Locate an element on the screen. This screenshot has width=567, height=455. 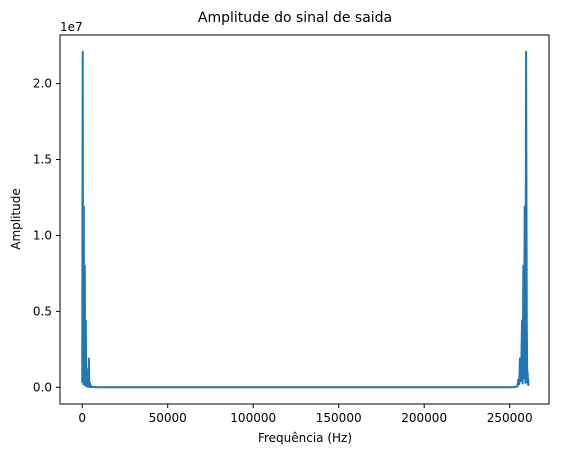
x-tick-label: 200000 is located at coordinates (424, 418).